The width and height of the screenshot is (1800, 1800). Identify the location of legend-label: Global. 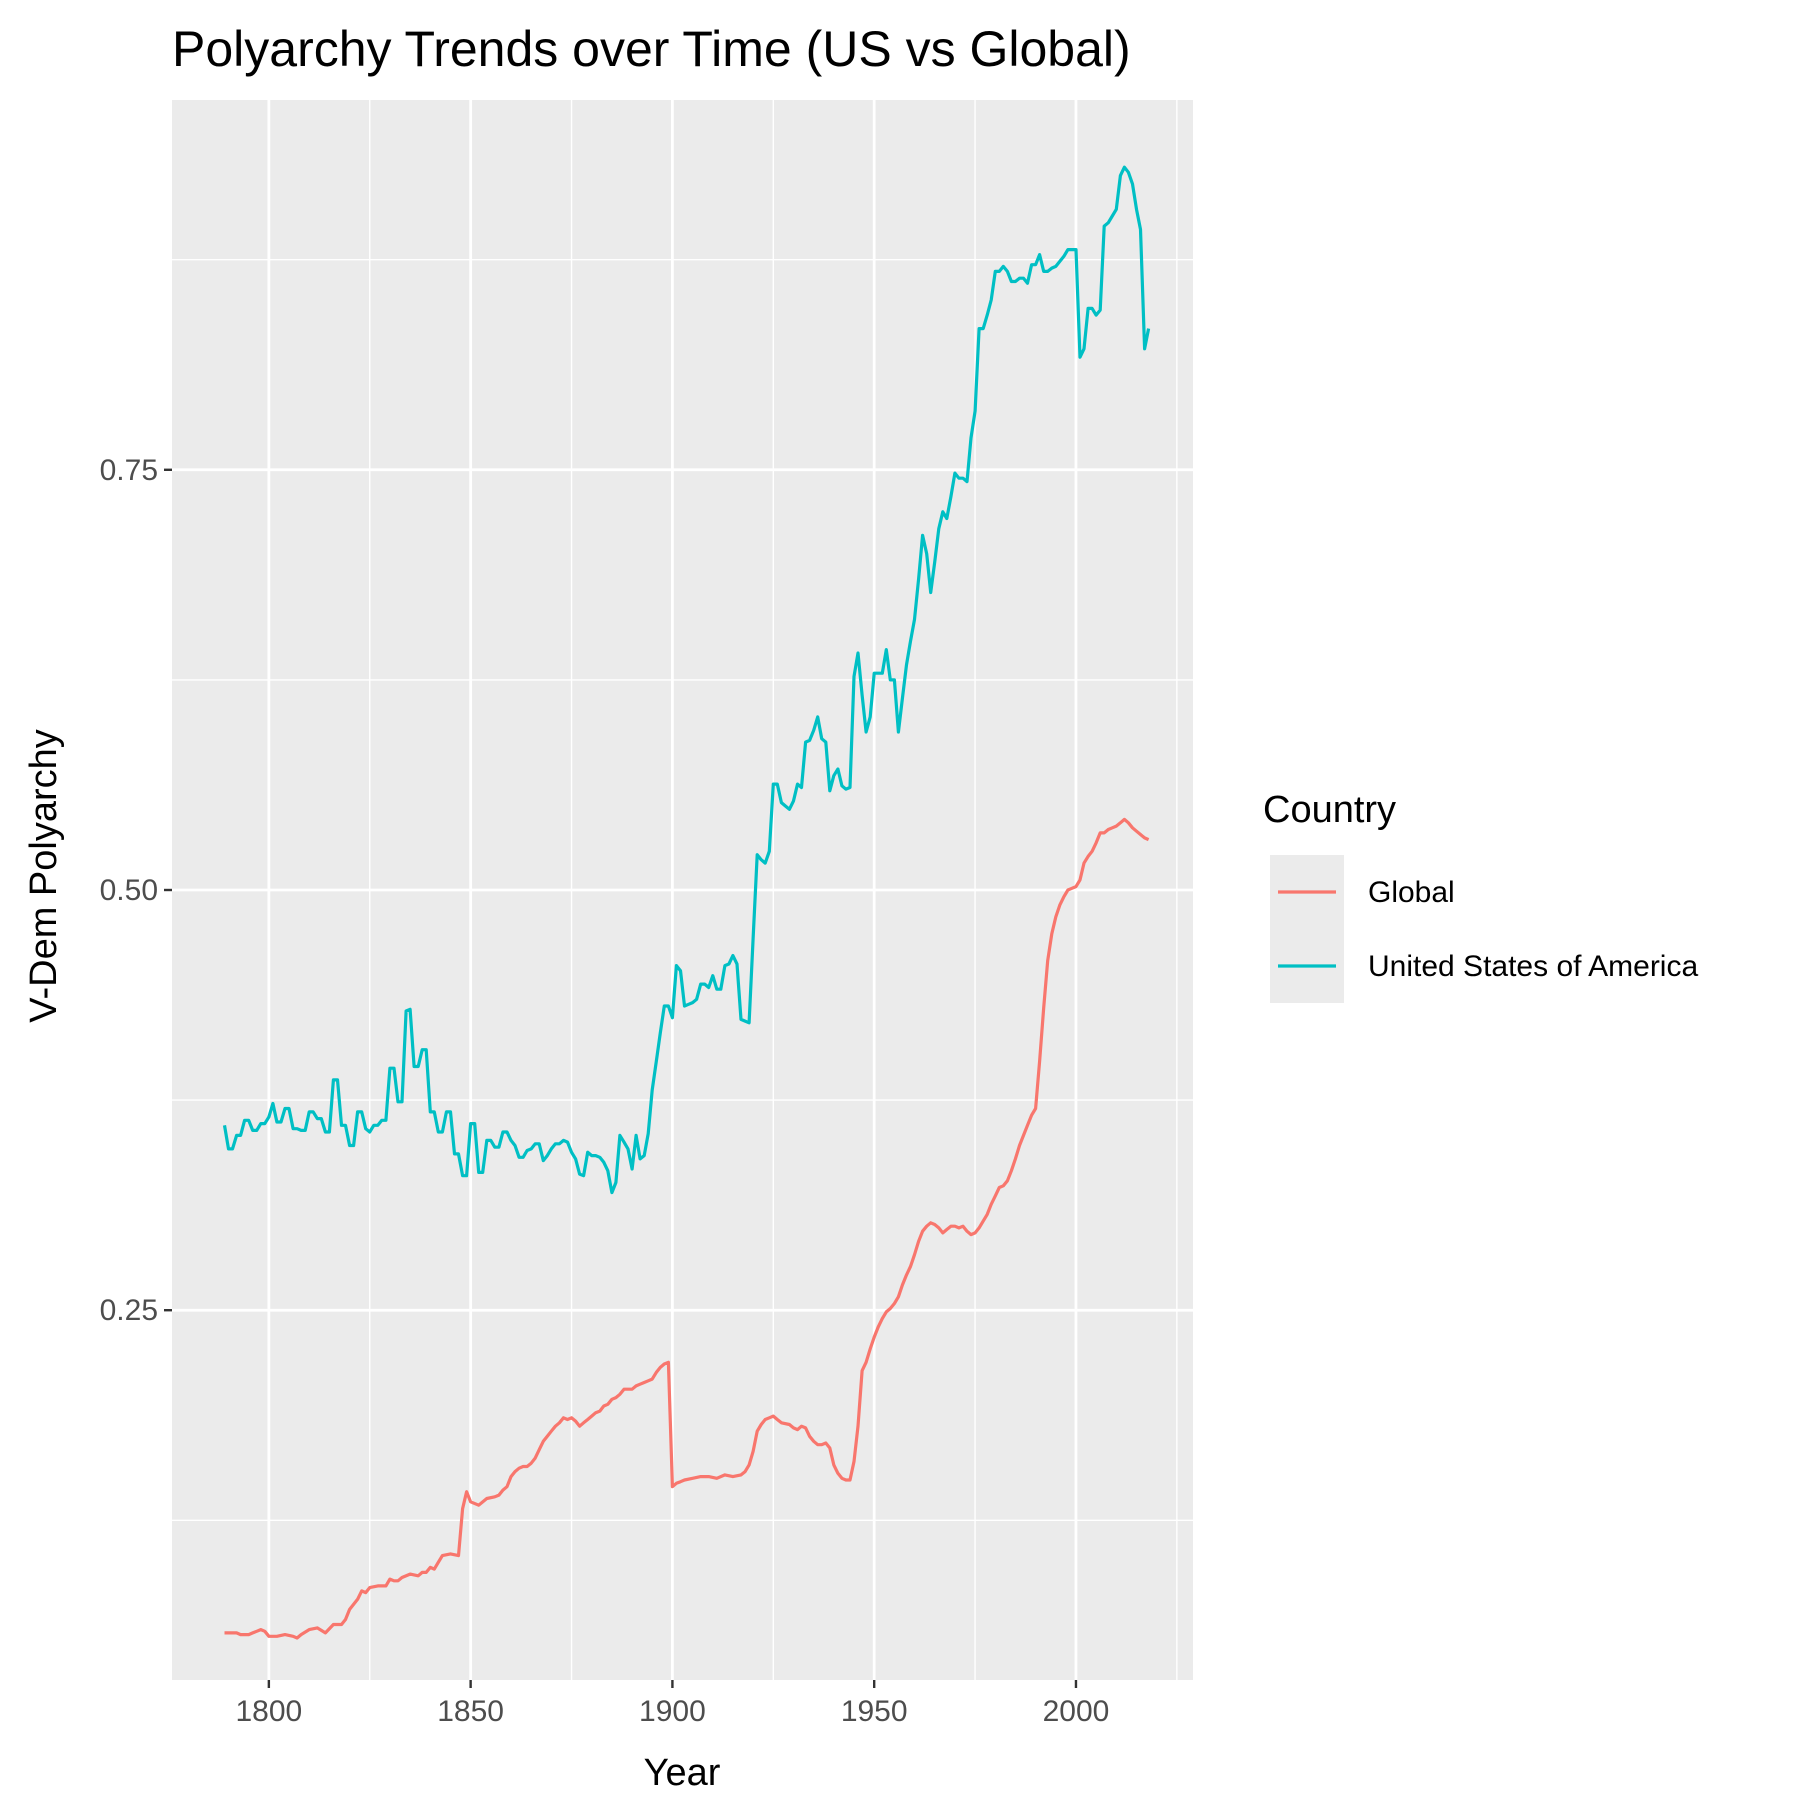
(1411, 892).